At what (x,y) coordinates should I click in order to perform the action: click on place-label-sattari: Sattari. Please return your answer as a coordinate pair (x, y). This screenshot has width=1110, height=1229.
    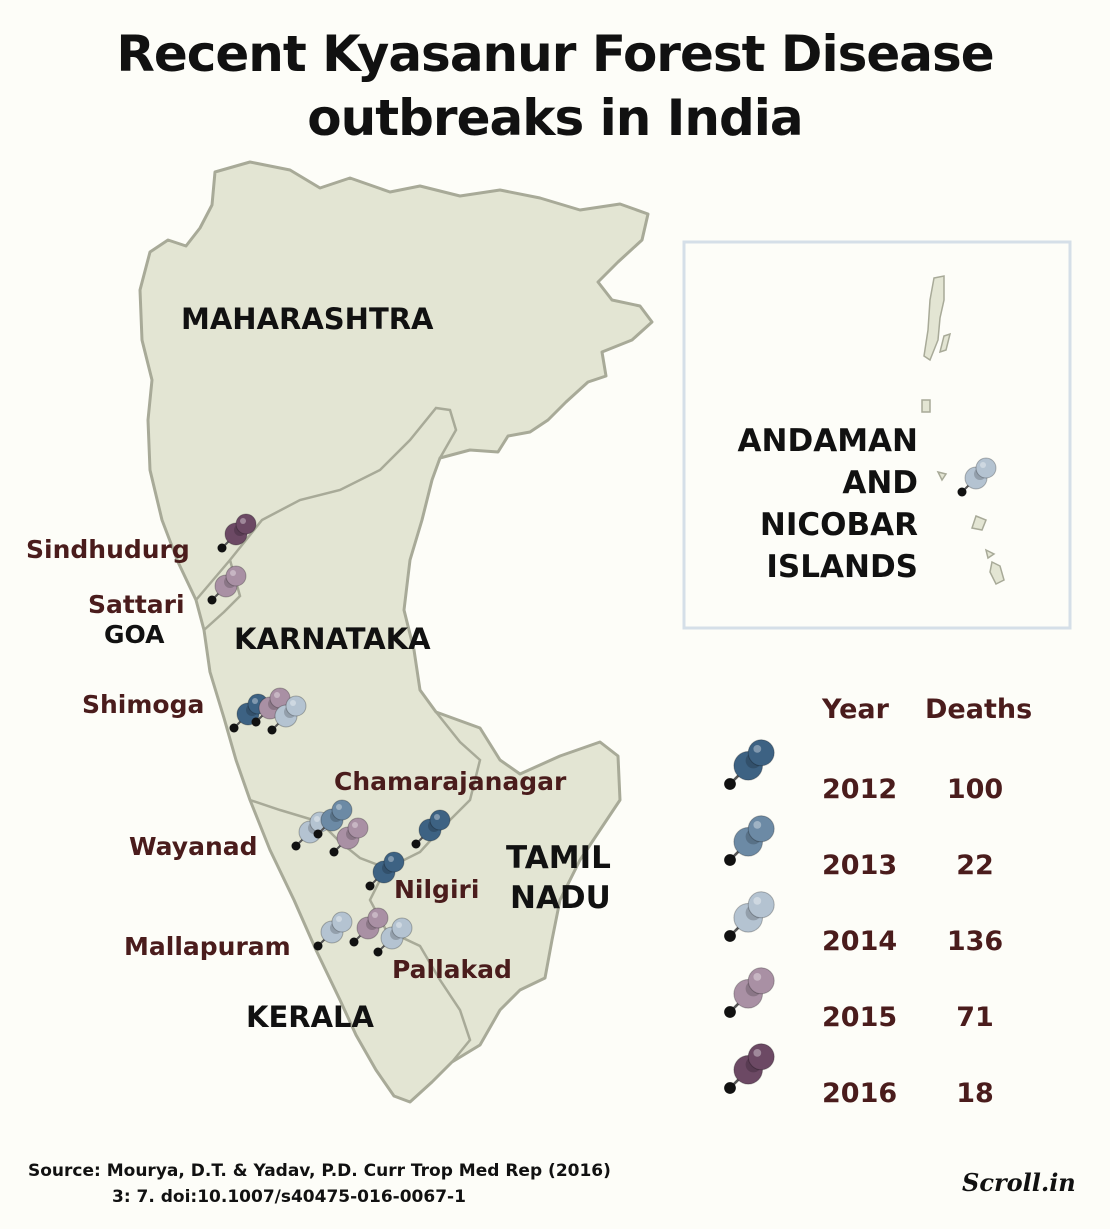
    Looking at the image, I should click on (136, 604).